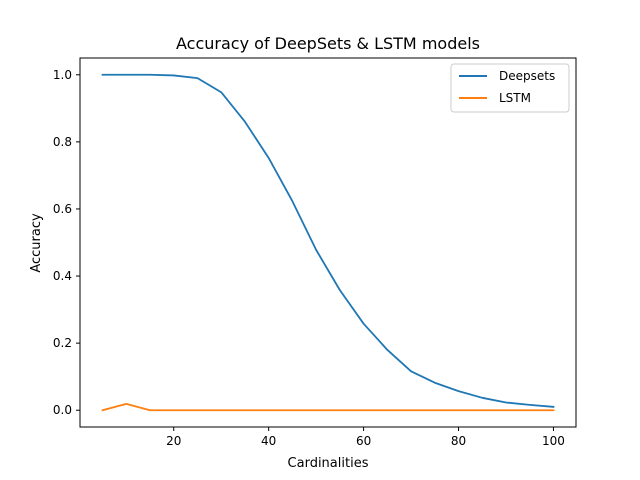 The image size is (640, 480). Describe the element at coordinates (527, 76) in the screenshot. I see `legend-label-deepsets: Deepsets` at that location.